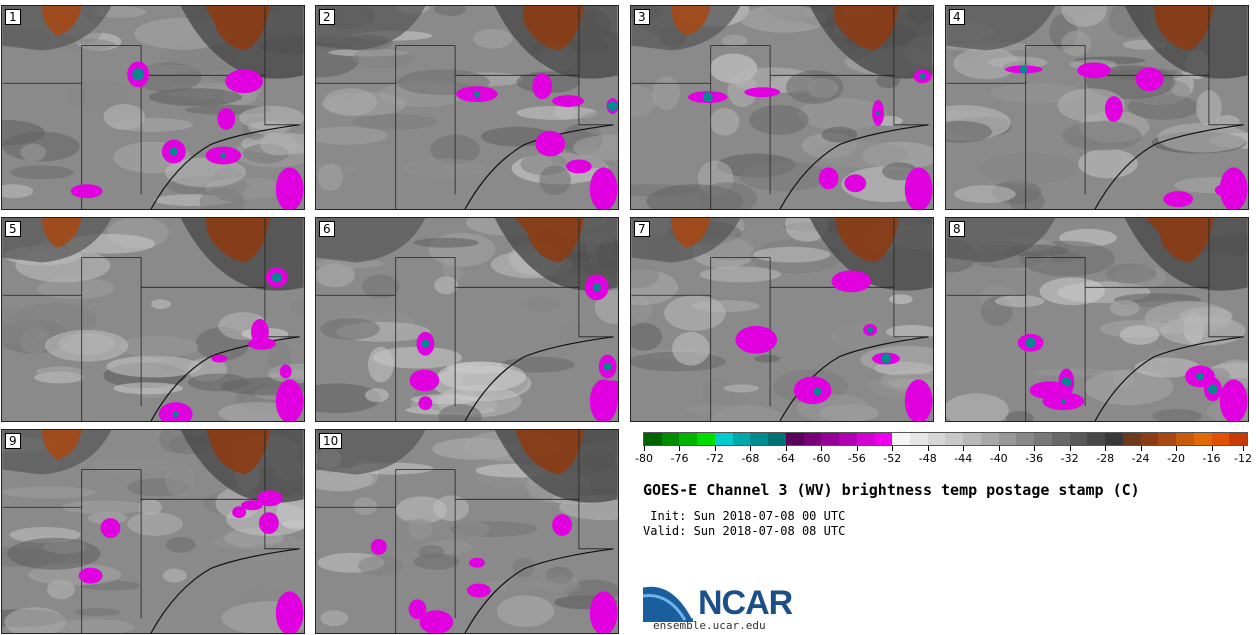 The width and height of the screenshot is (1260, 635). Describe the element at coordinates (669, 602) in the screenshot. I see `ncar-logo-icon` at that location.